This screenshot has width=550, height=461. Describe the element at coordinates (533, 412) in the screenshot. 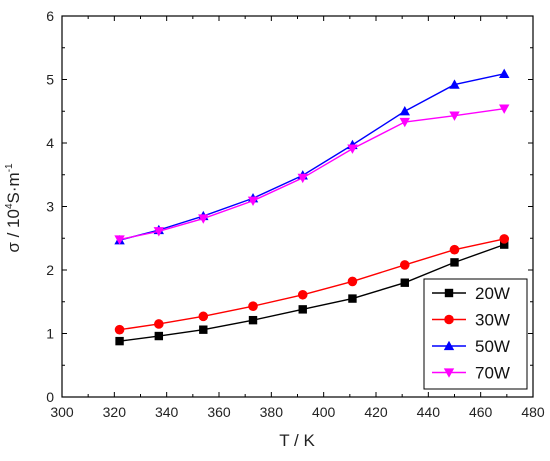

I see `x-tick-label: 480` at that location.